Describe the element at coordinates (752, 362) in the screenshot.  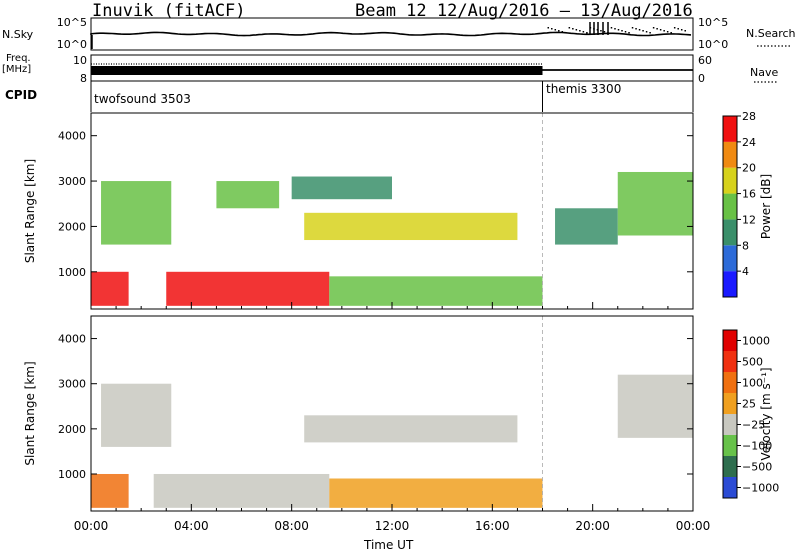
I see `colorbar-tick-label: 500` at that location.